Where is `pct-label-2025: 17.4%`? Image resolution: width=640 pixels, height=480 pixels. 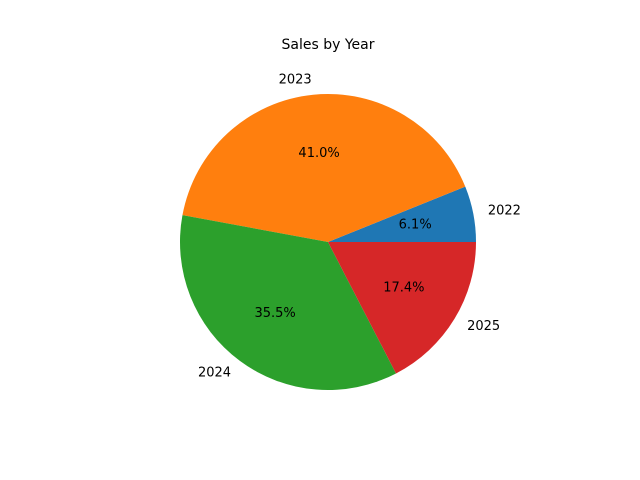 pct-label-2025: 17.4% is located at coordinates (403, 288).